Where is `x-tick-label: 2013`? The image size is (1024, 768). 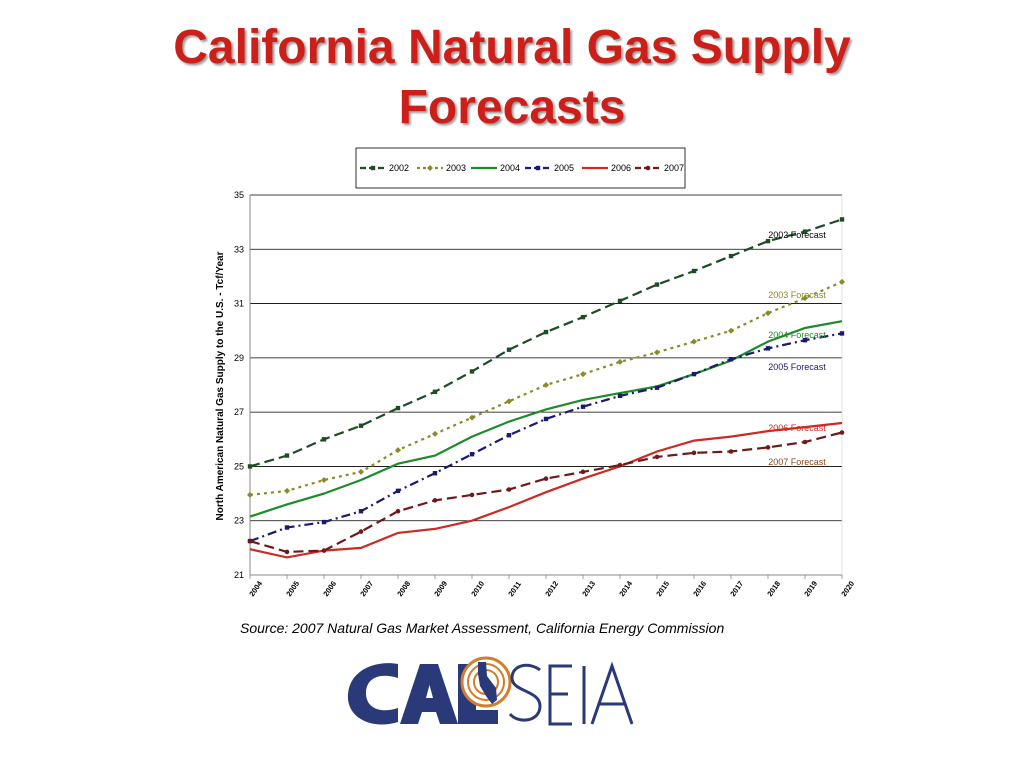 x-tick-label: 2013 is located at coordinates (588, 588).